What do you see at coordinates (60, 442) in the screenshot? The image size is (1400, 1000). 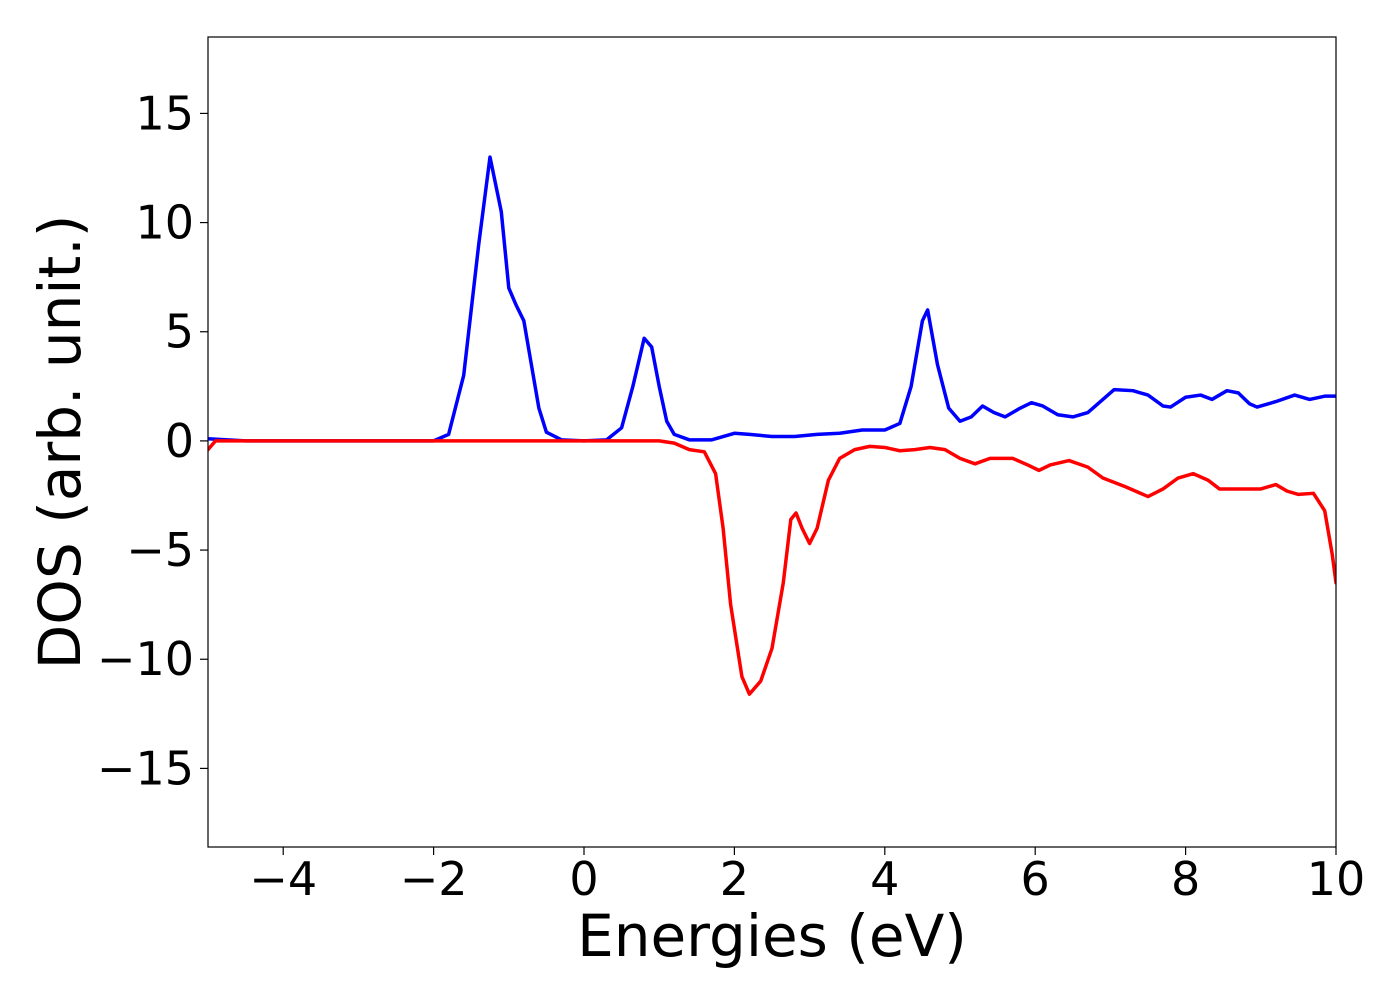 I see `y-axis-label: DOS (arb. unit.)` at bounding box center [60, 442].